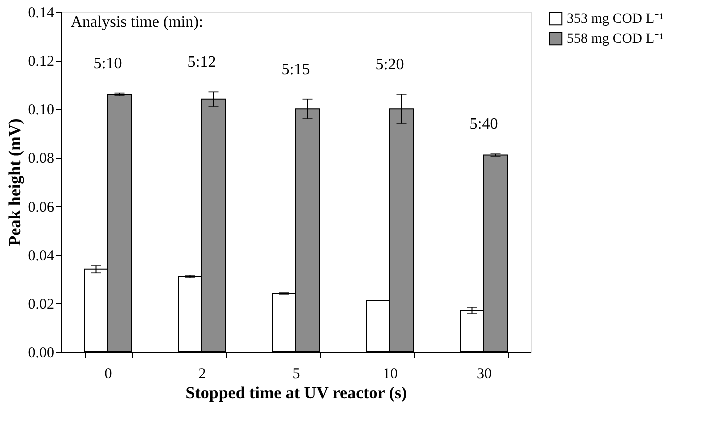 This screenshot has width=702, height=444. I want to click on y-tick-label: 0.08, so click(41, 159).